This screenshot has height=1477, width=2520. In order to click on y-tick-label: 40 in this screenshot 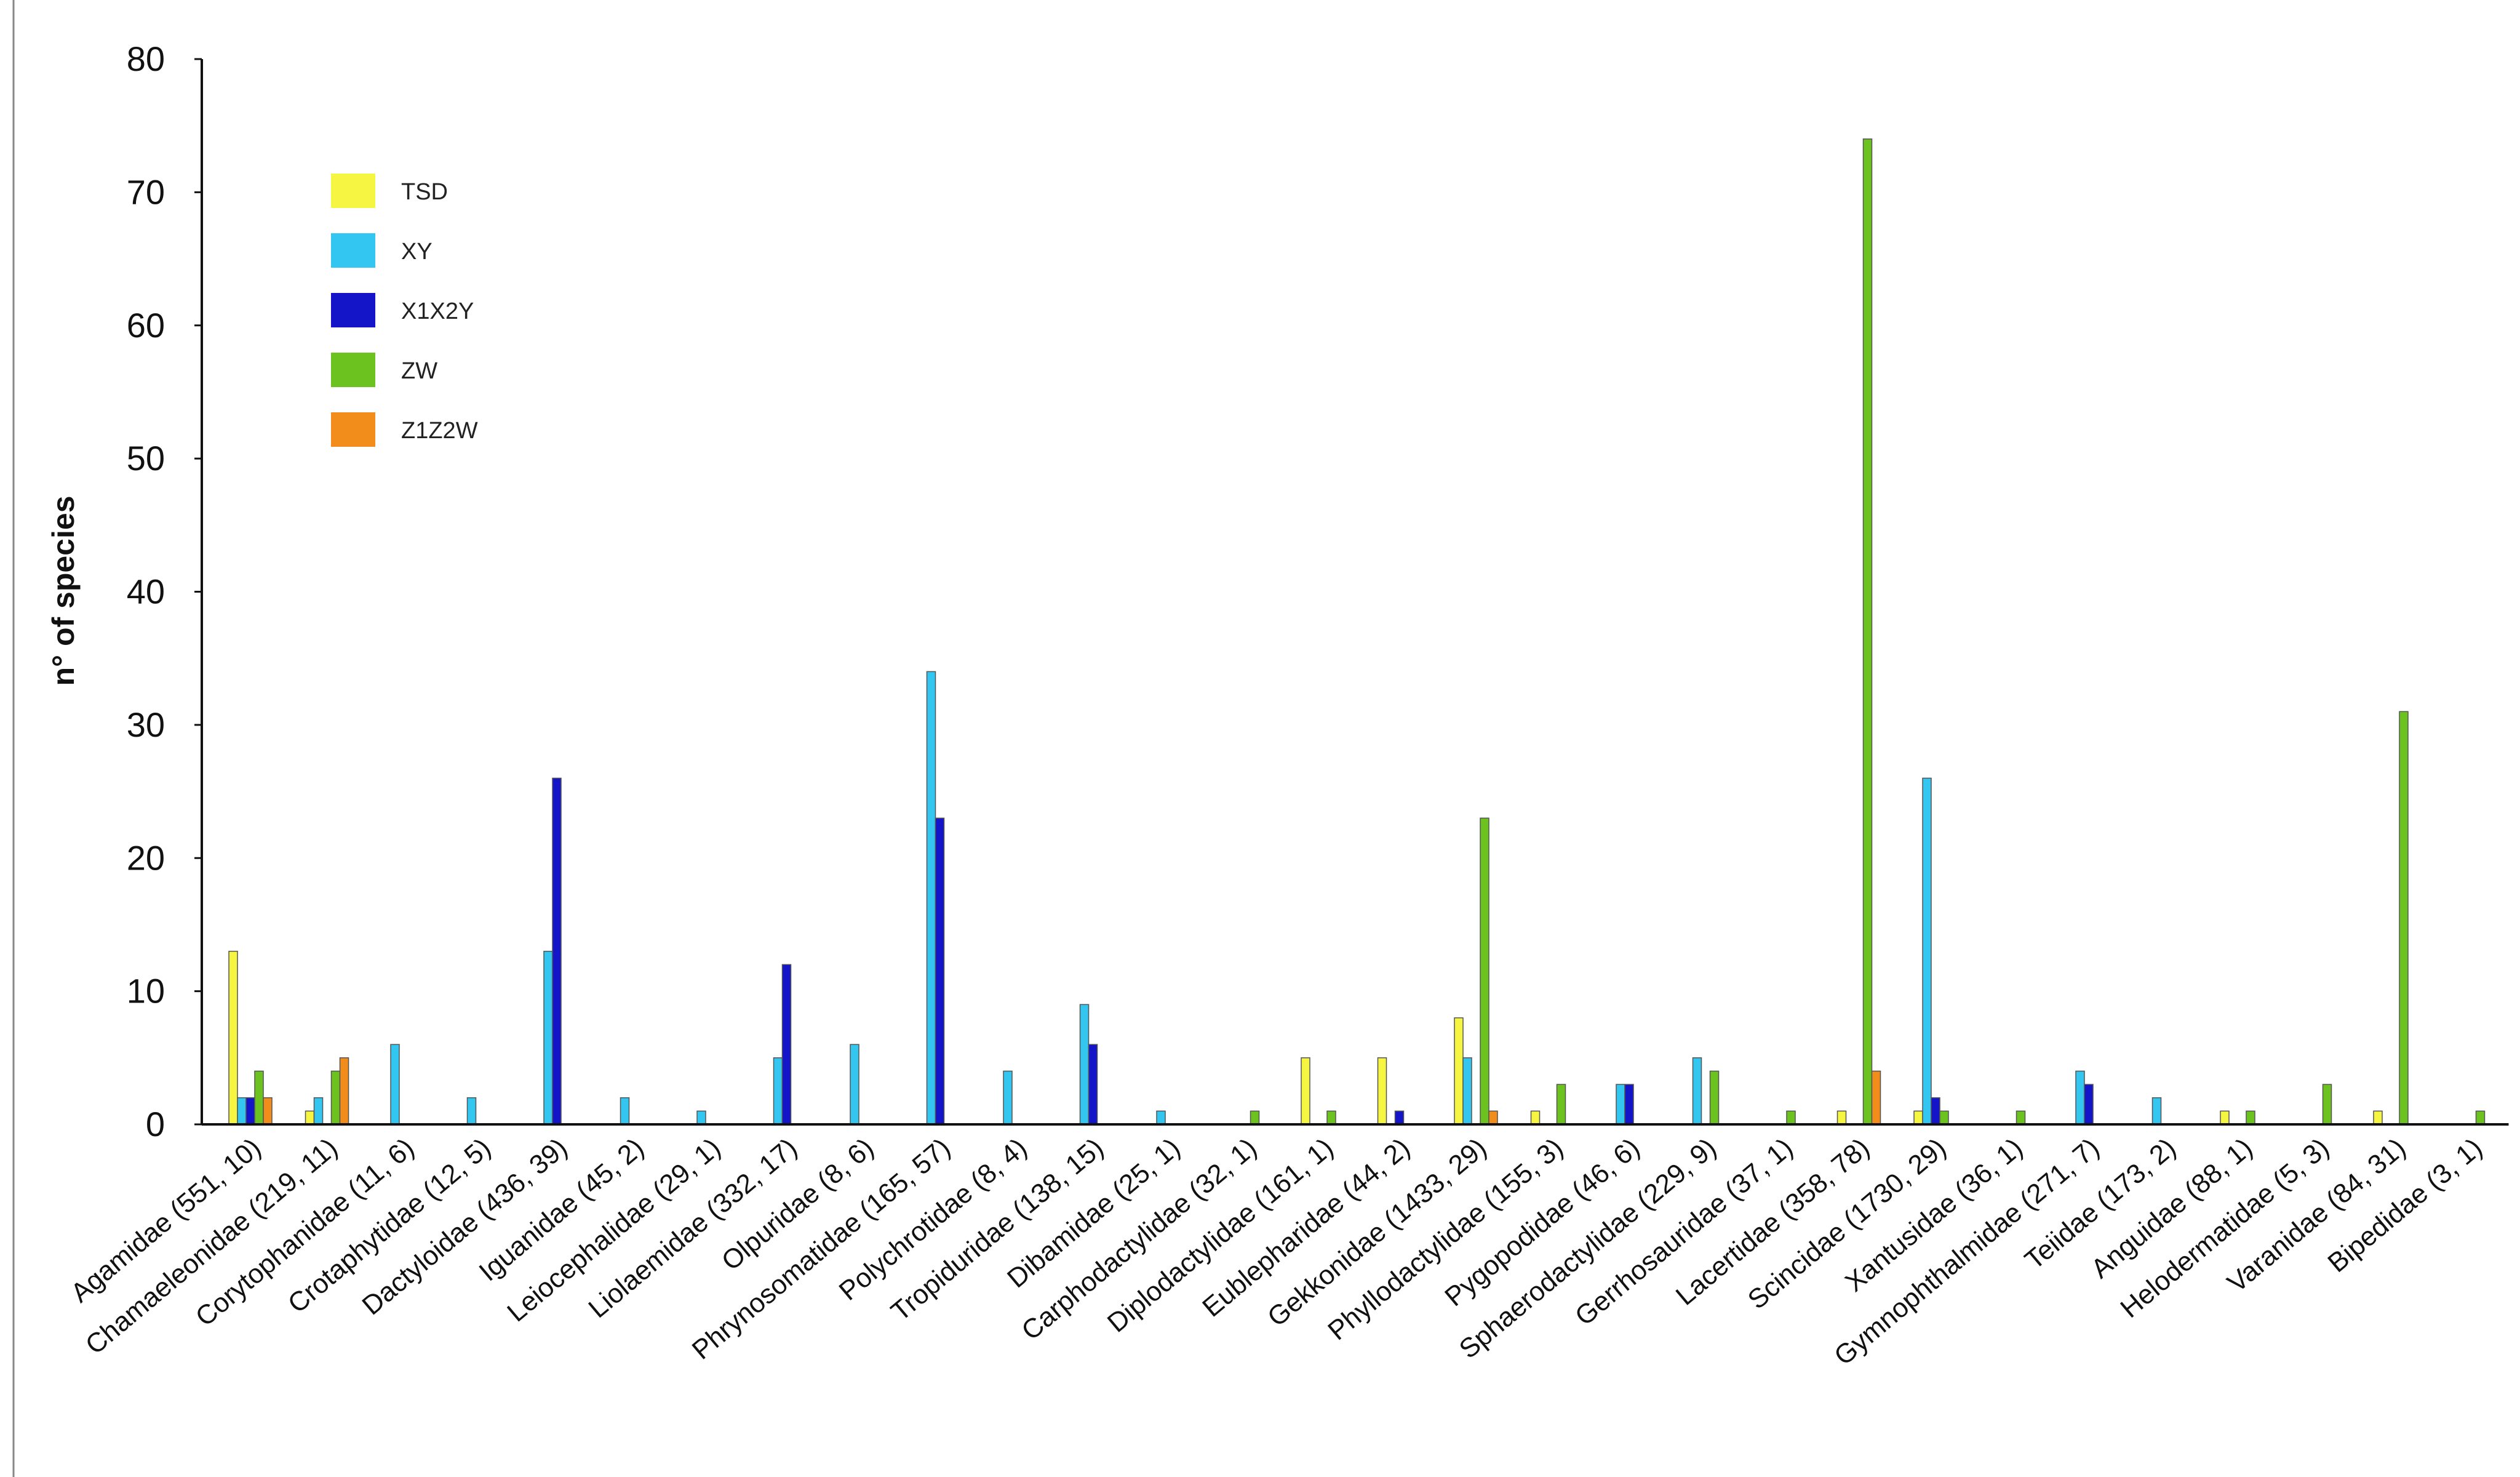, I will do `click(146, 591)`.